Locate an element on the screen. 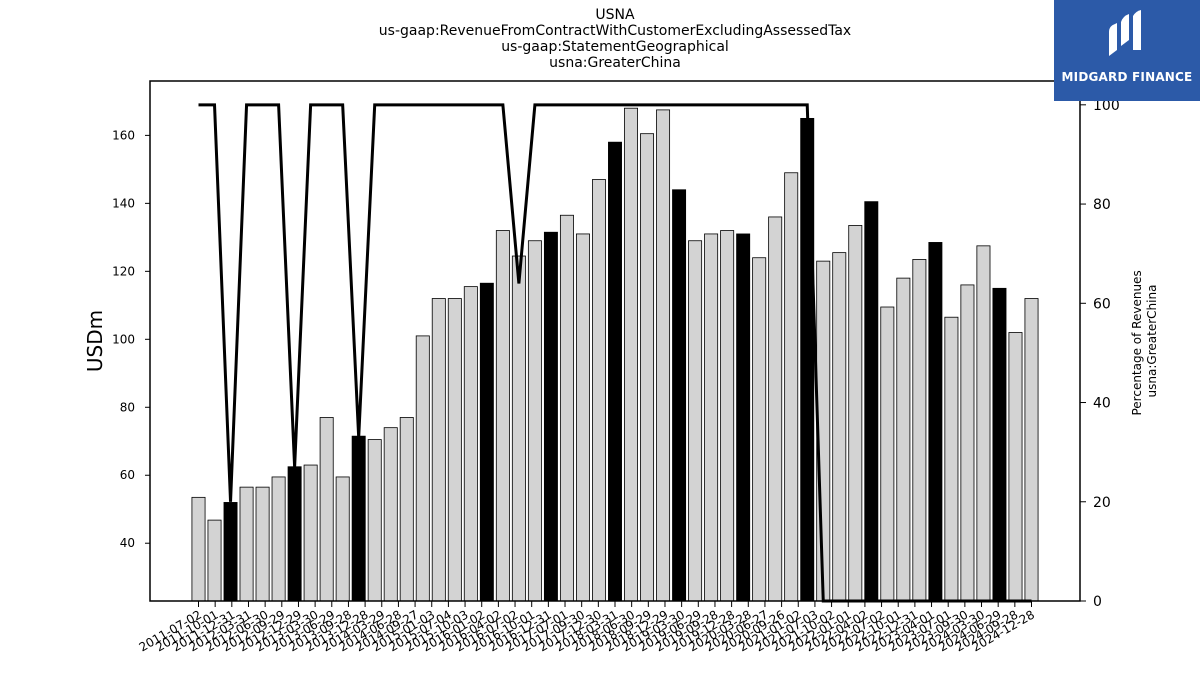 This screenshot has width=1200, height=675. y2-axis-label-line-2: usna:GreaterChina is located at coordinates (1152, 341).